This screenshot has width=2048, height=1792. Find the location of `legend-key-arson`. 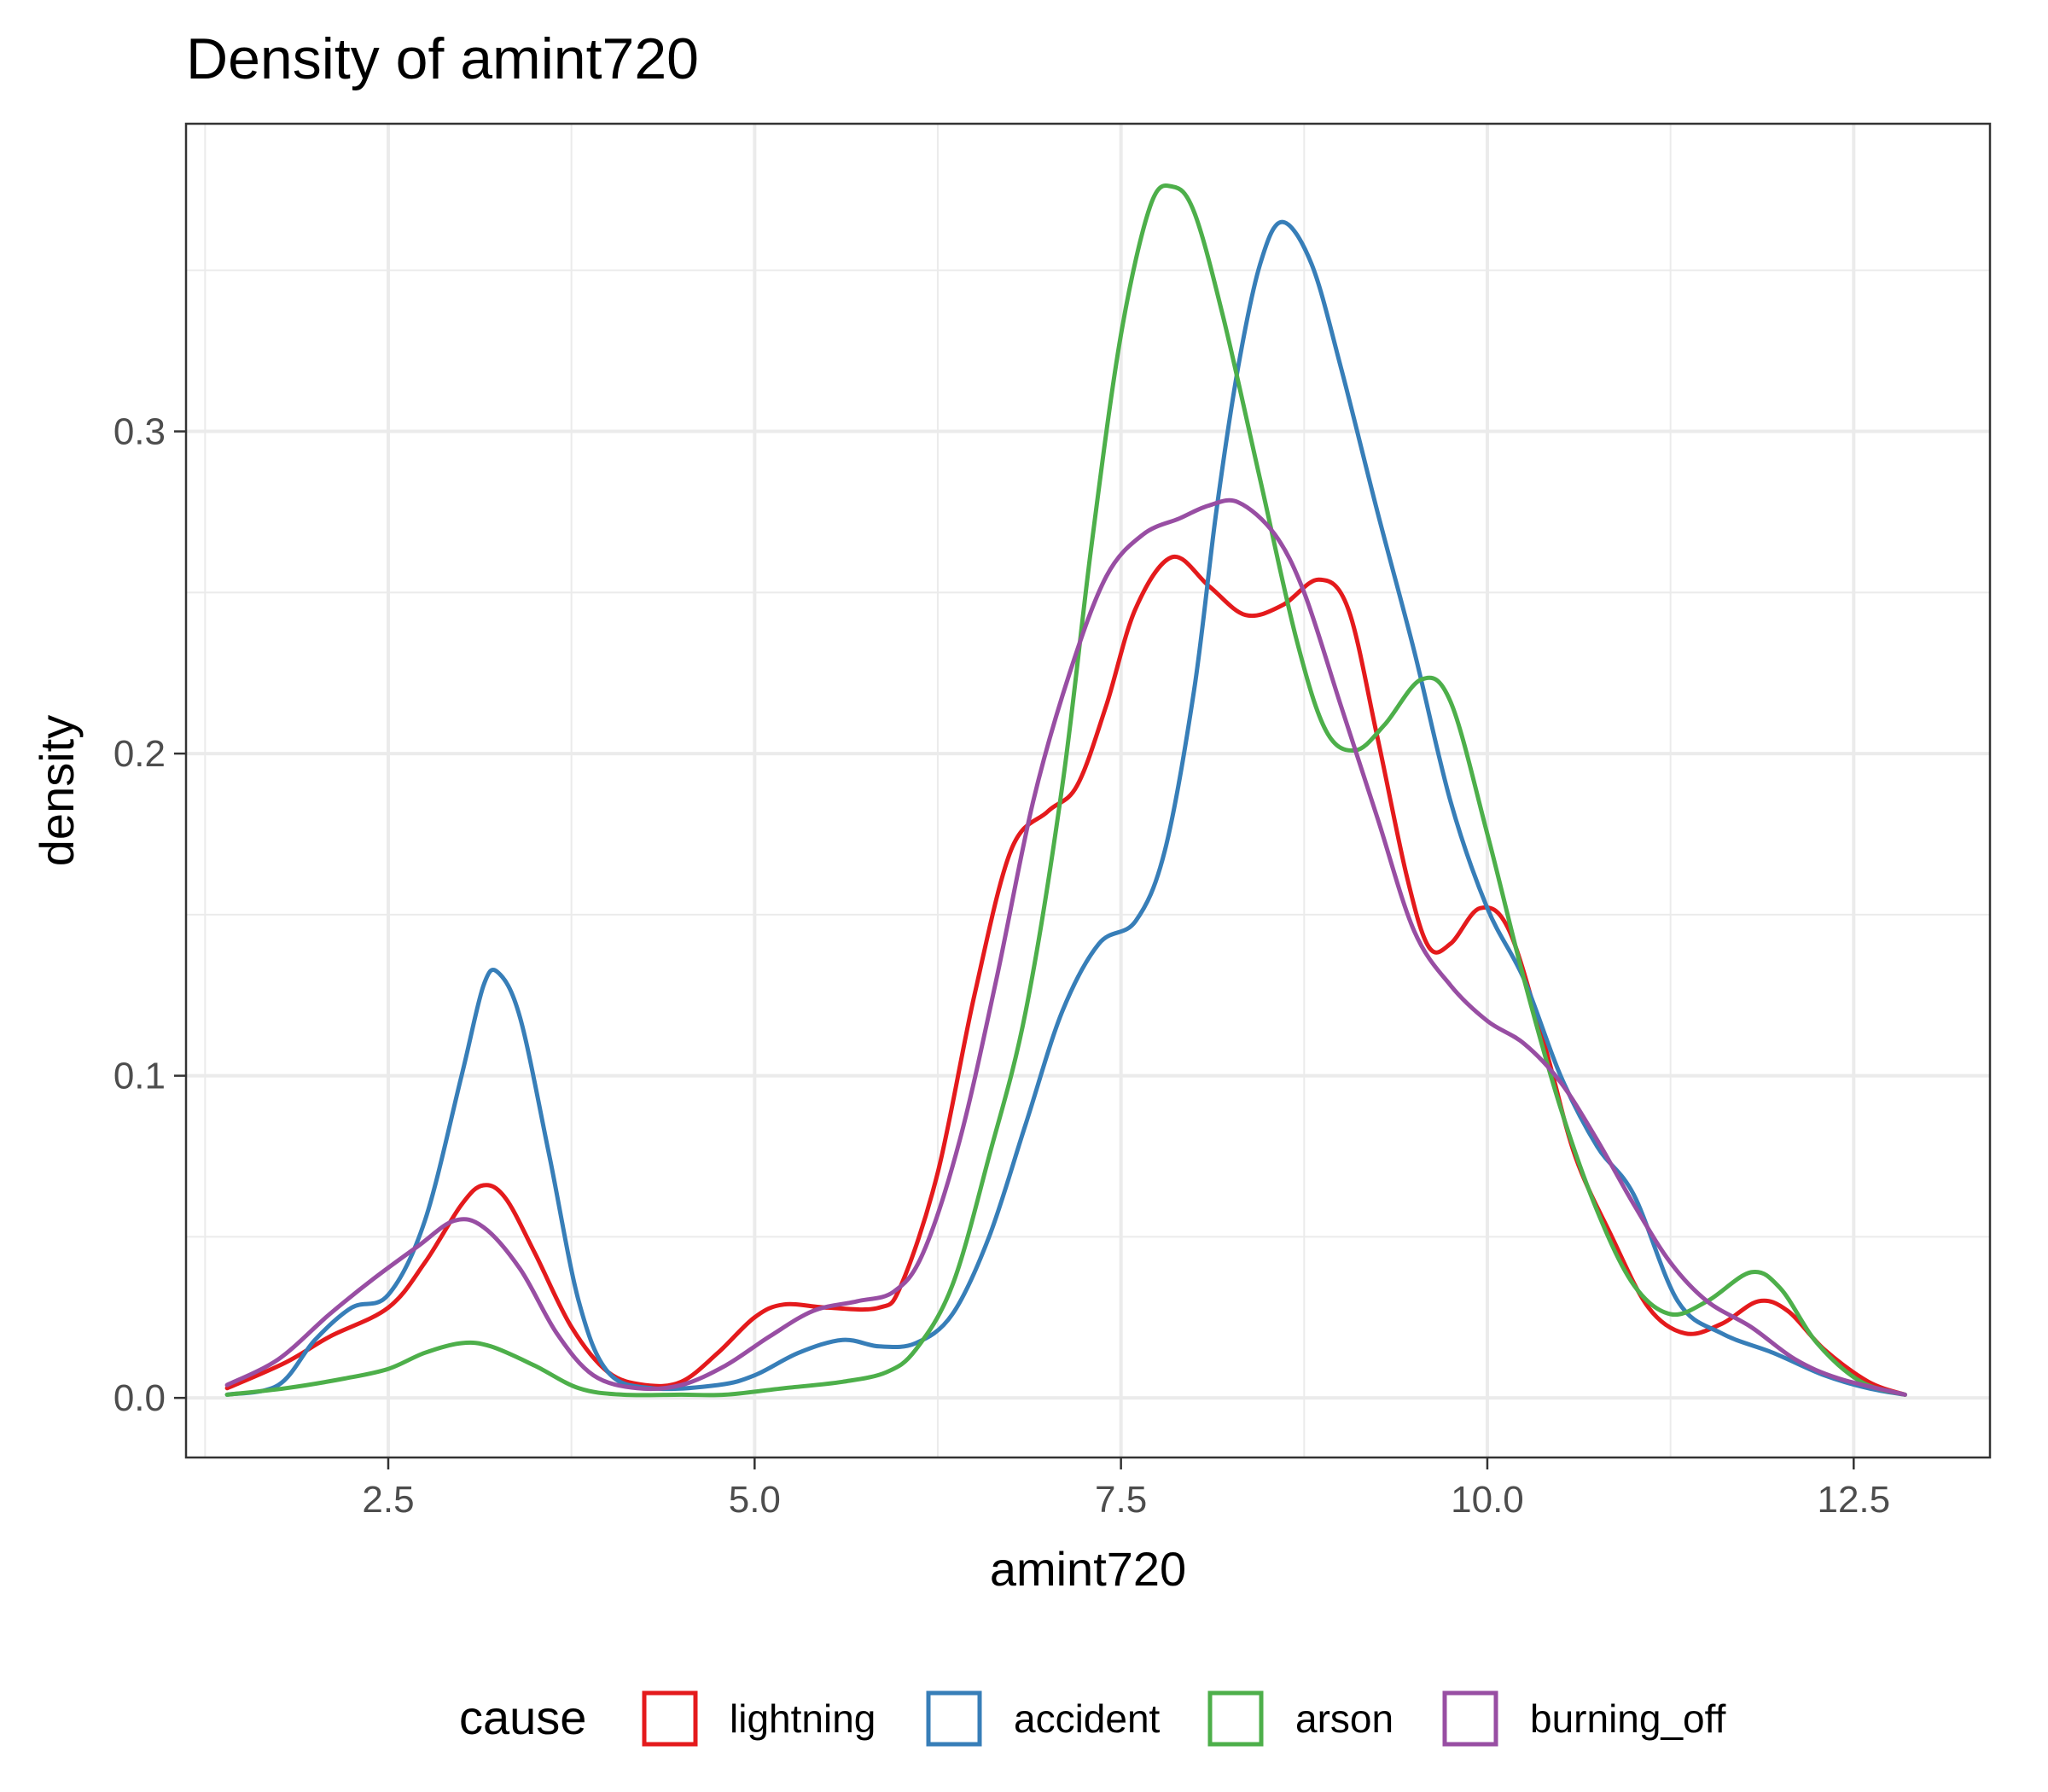

legend-key-arson is located at coordinates (1235, 1718).